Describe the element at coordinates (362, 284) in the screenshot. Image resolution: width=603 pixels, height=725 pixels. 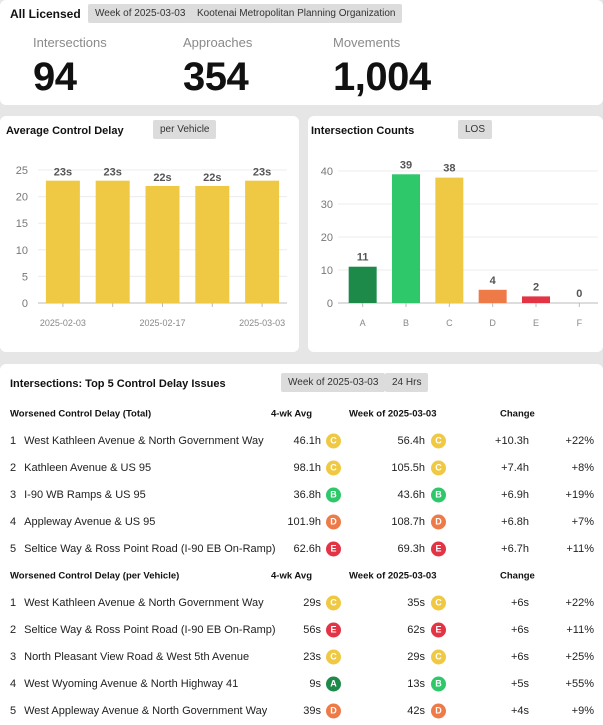
I see `los-count-bar-a` at that location.